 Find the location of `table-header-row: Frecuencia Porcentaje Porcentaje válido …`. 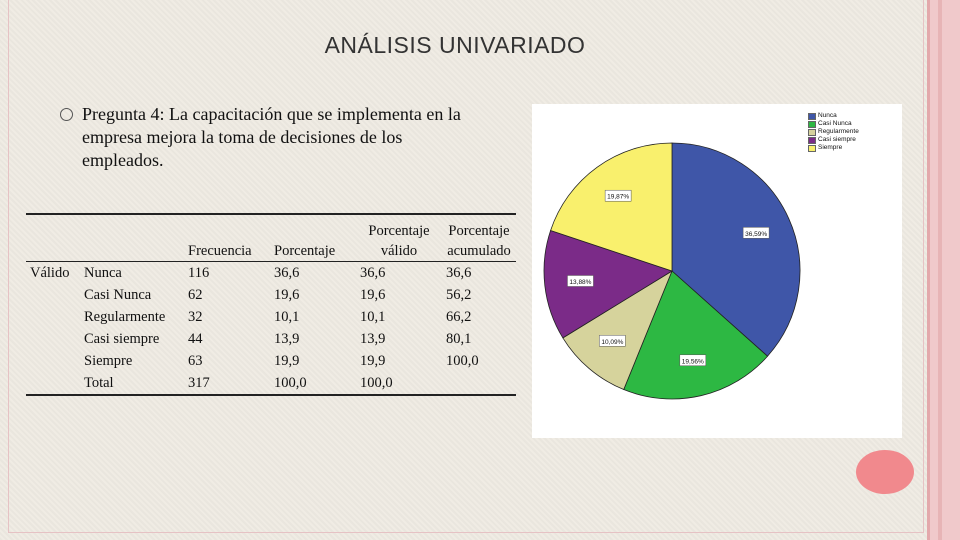

table-header-row: Frecuencia Porcentaje Porcentaje válido … is located at coordinates (271, 238).